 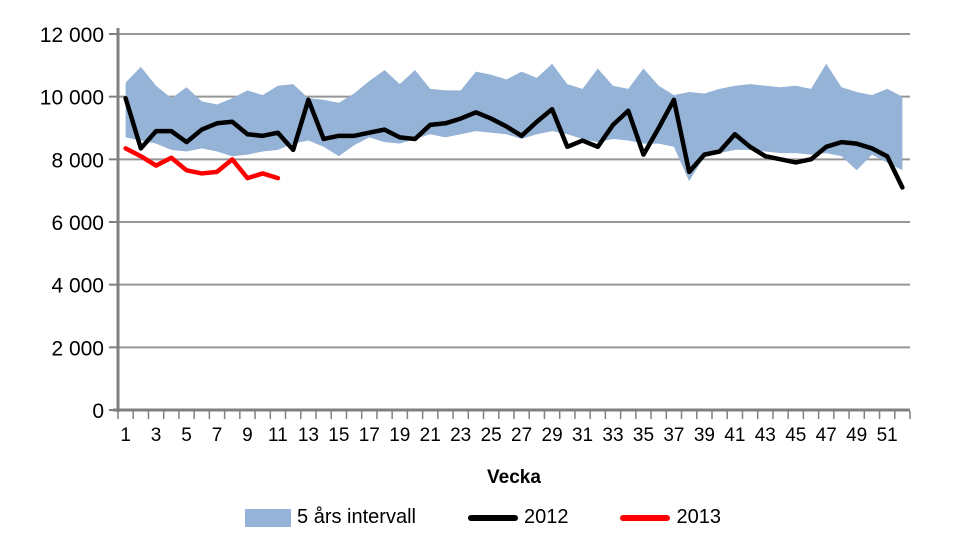 What do you see at coordinates (645, 517) in the screenshot?
I see `line-swatch-2013-icon` at bounding box center [645, 517].